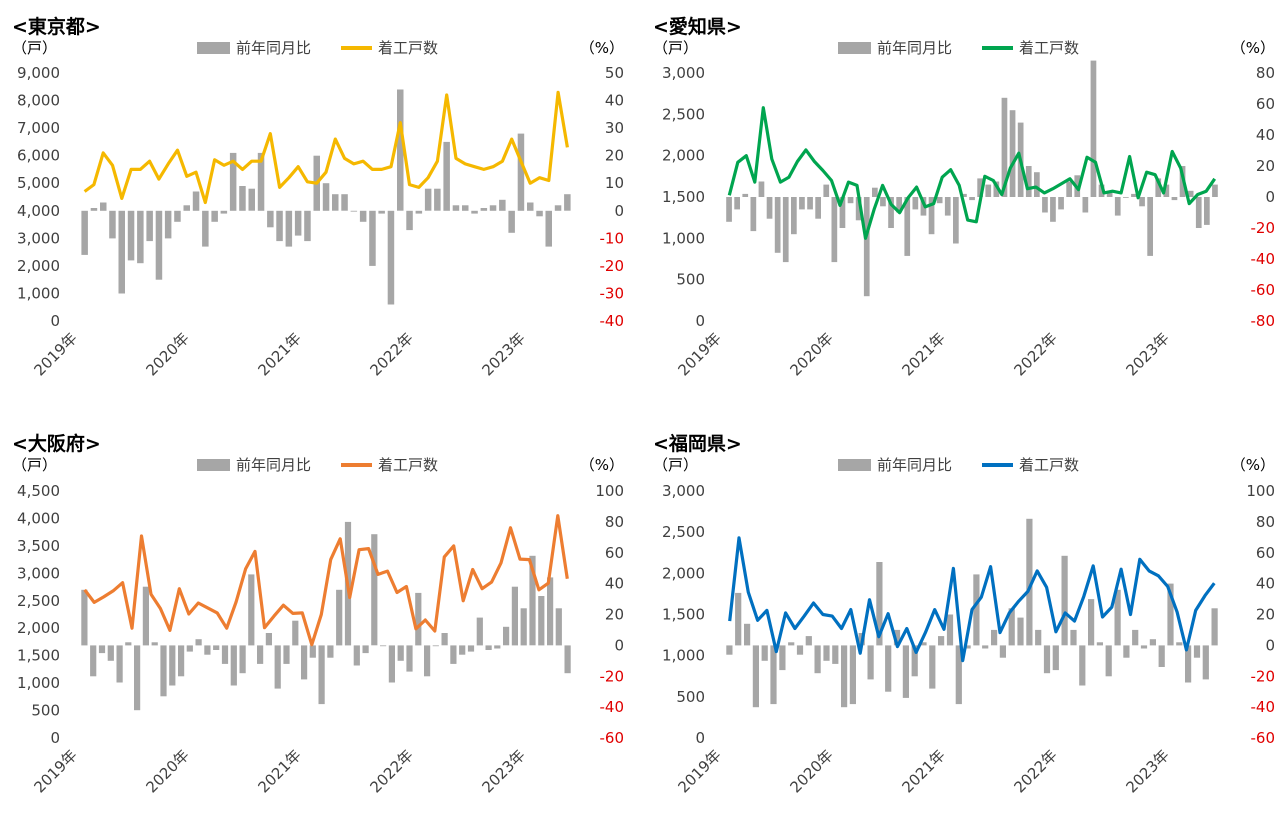 This screenshot has height=834, width=1281. What do you see at coordinates (614, 73) in the screenshot?
I see `right-tick-label: 50` at bounding box center [614, 73].